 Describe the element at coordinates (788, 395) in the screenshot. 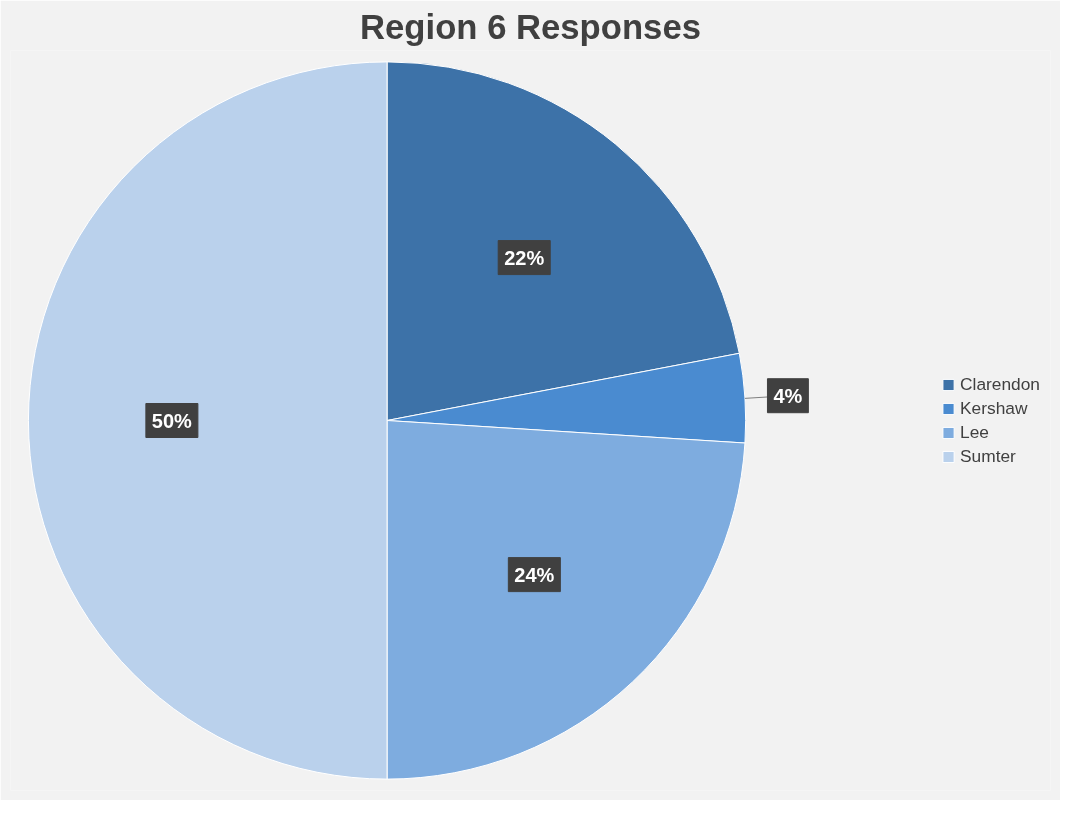

I see `data-label: 4%` at that location.